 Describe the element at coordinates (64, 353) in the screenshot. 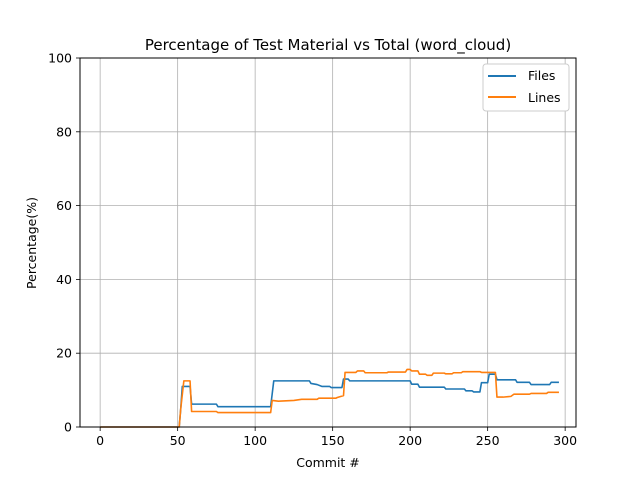

I see `y-tick-label: 20` at that location.